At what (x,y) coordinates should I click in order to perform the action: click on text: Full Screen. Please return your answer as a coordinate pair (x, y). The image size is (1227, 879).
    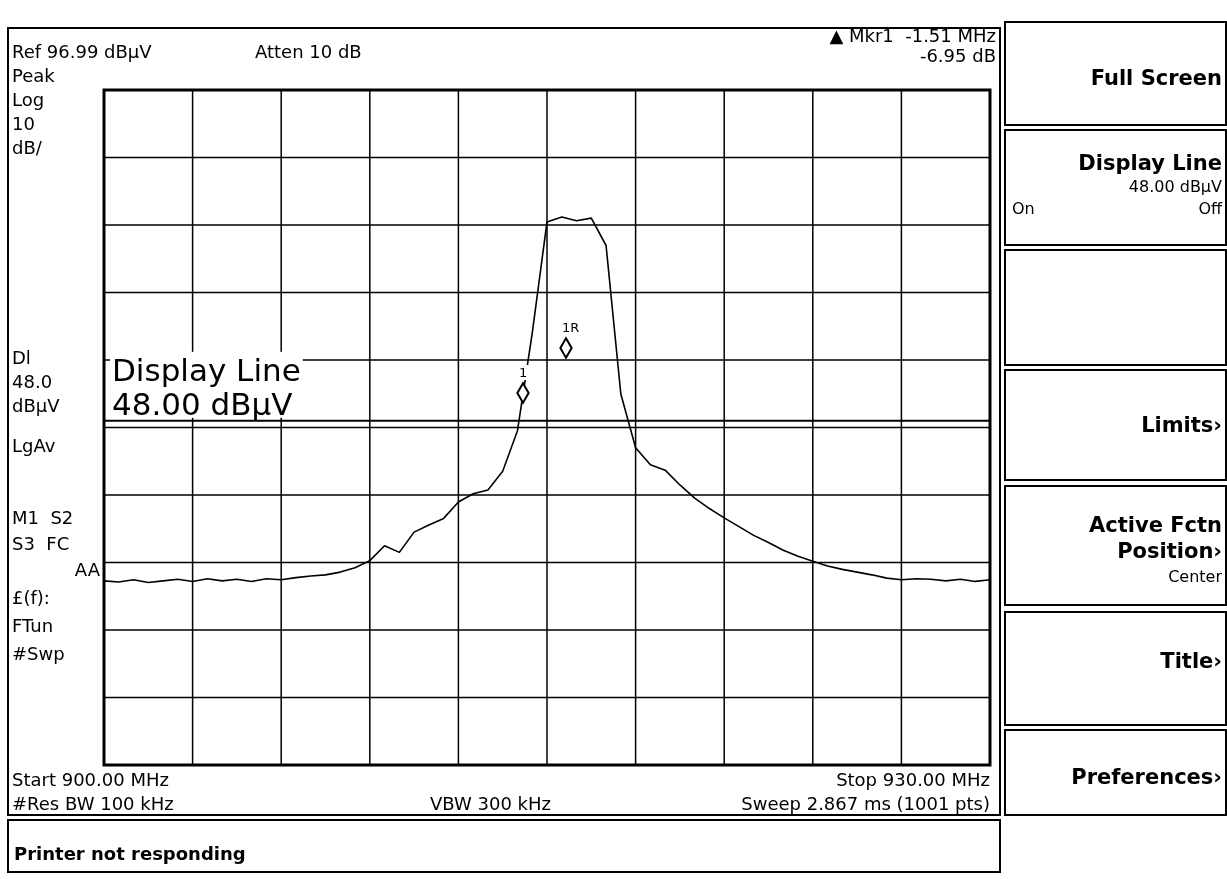
    Looking at the image, I should click on (1156, 78).